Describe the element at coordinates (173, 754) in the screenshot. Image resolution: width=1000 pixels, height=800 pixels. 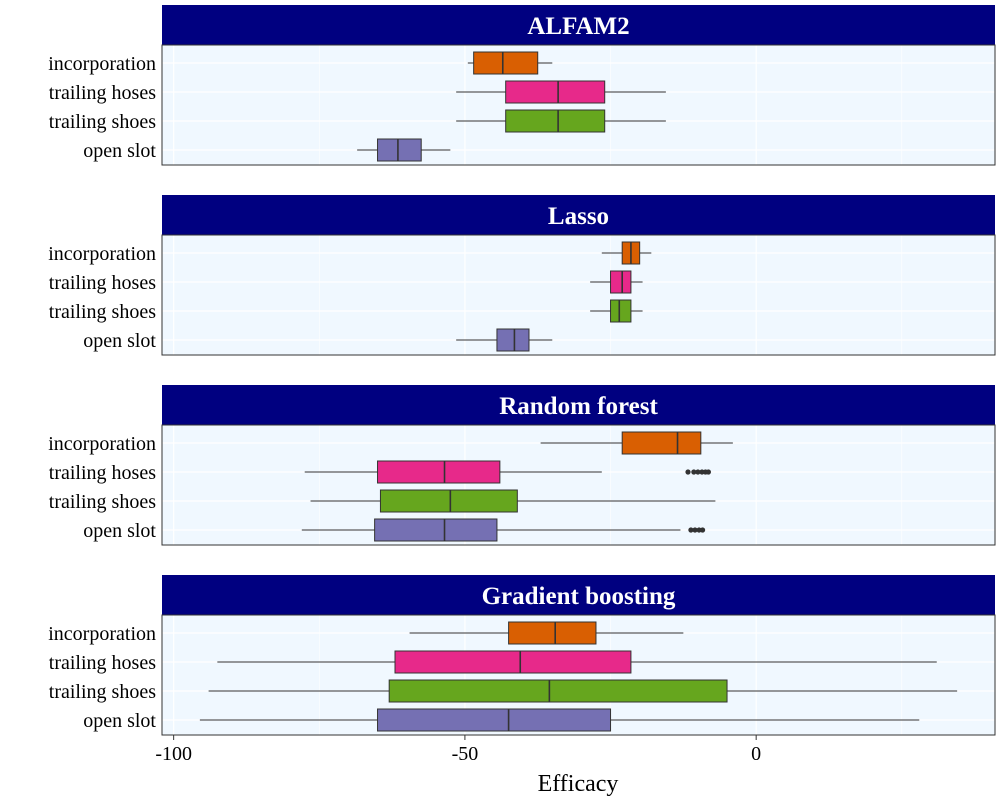
I see `x-tick-label: -100` at that location.